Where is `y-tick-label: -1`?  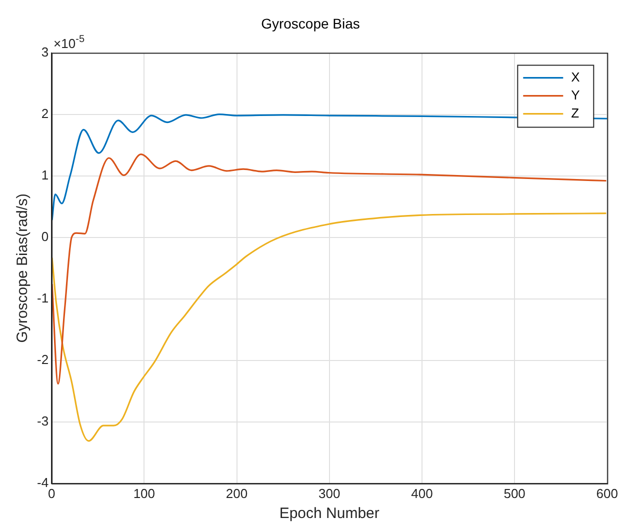
y-tick-label: -1 is located at coordinates (42, 298).